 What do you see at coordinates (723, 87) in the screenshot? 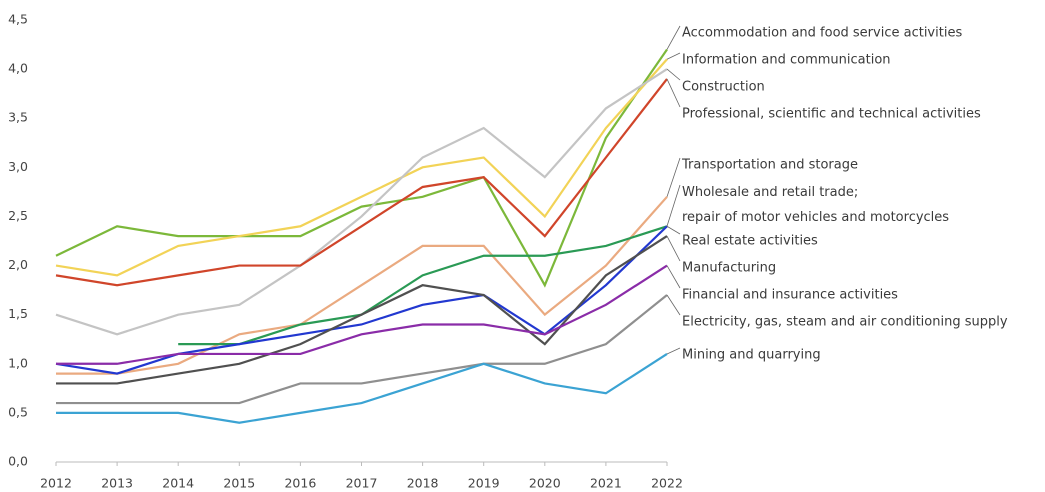
I see `series-label: Construction` at bounding box center [723, 87].